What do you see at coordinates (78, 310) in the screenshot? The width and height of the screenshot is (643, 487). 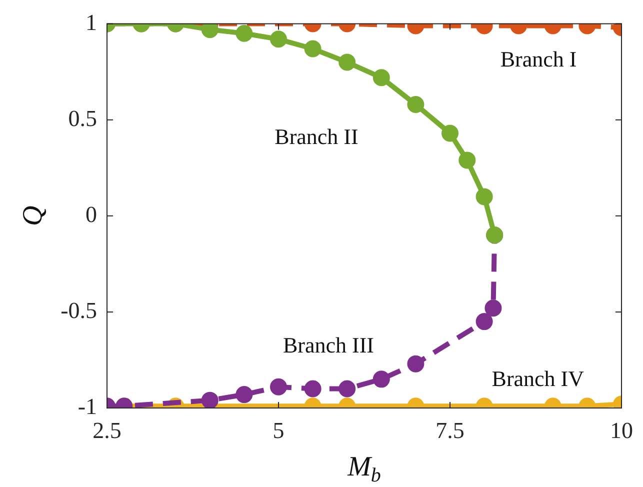 I see `y-tick-label: -0.5` at bounding box center [78, 310].